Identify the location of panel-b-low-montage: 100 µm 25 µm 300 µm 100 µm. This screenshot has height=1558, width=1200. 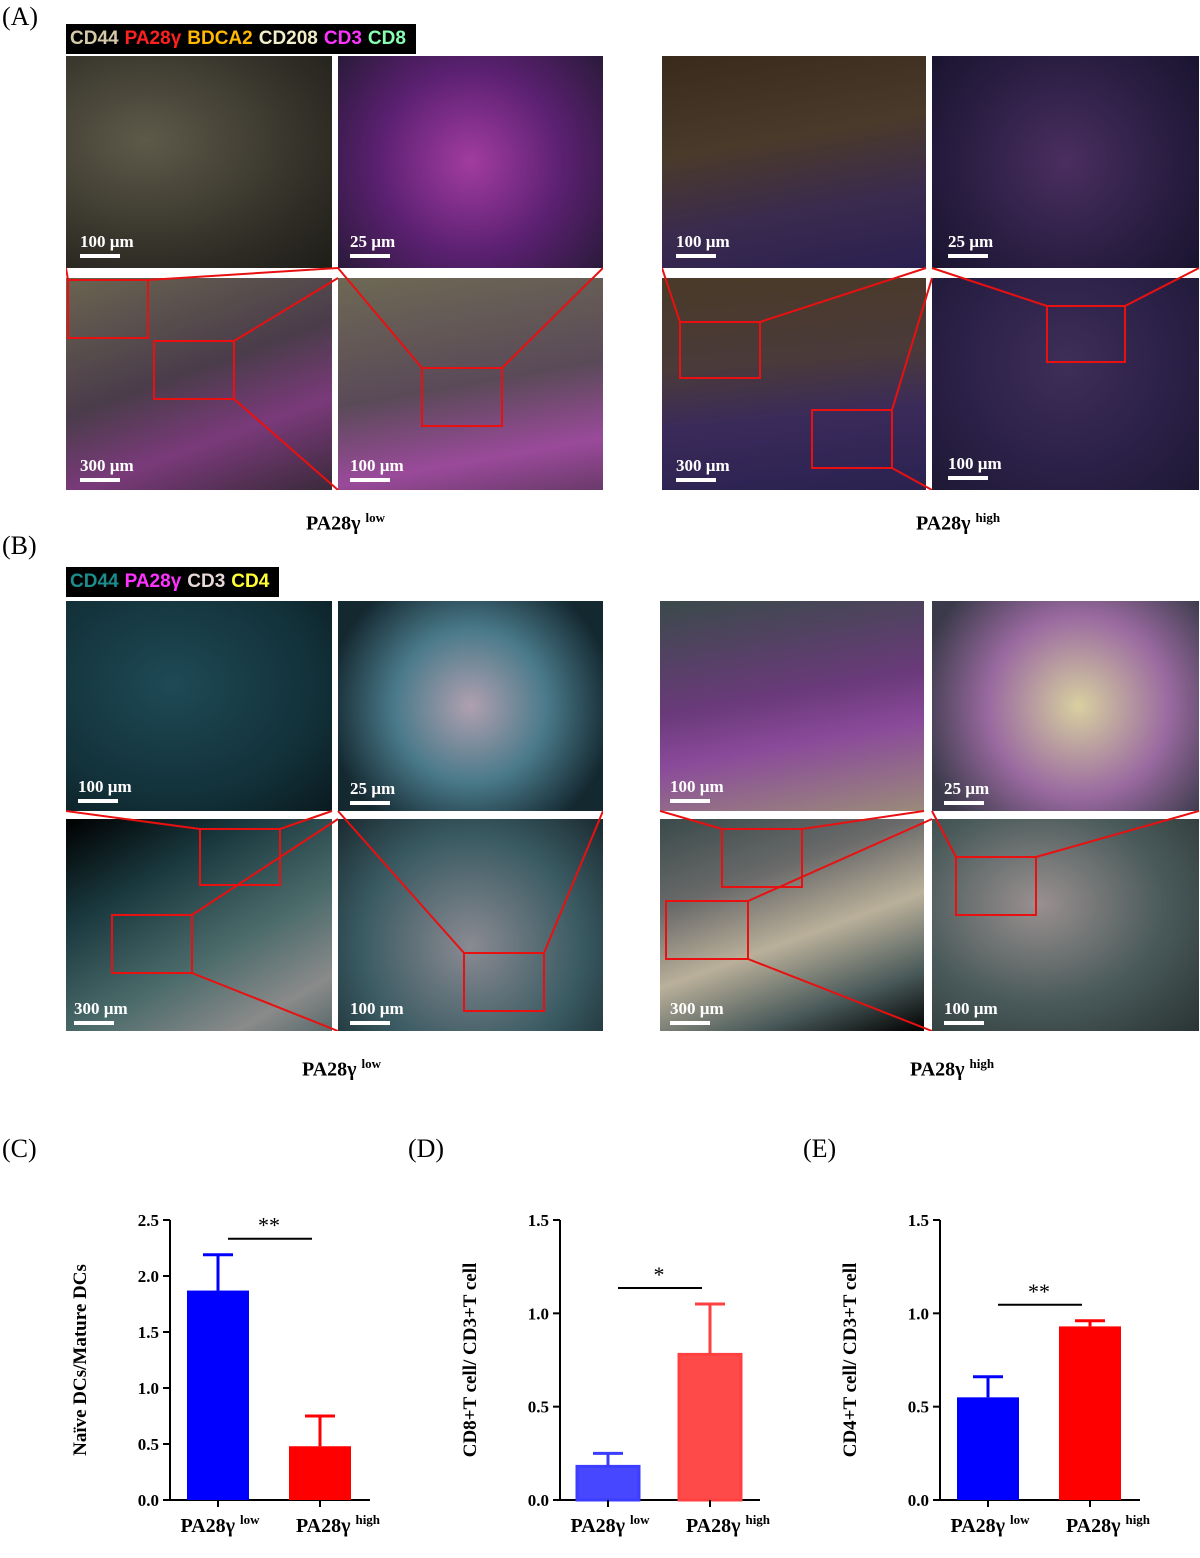
(334, 816).